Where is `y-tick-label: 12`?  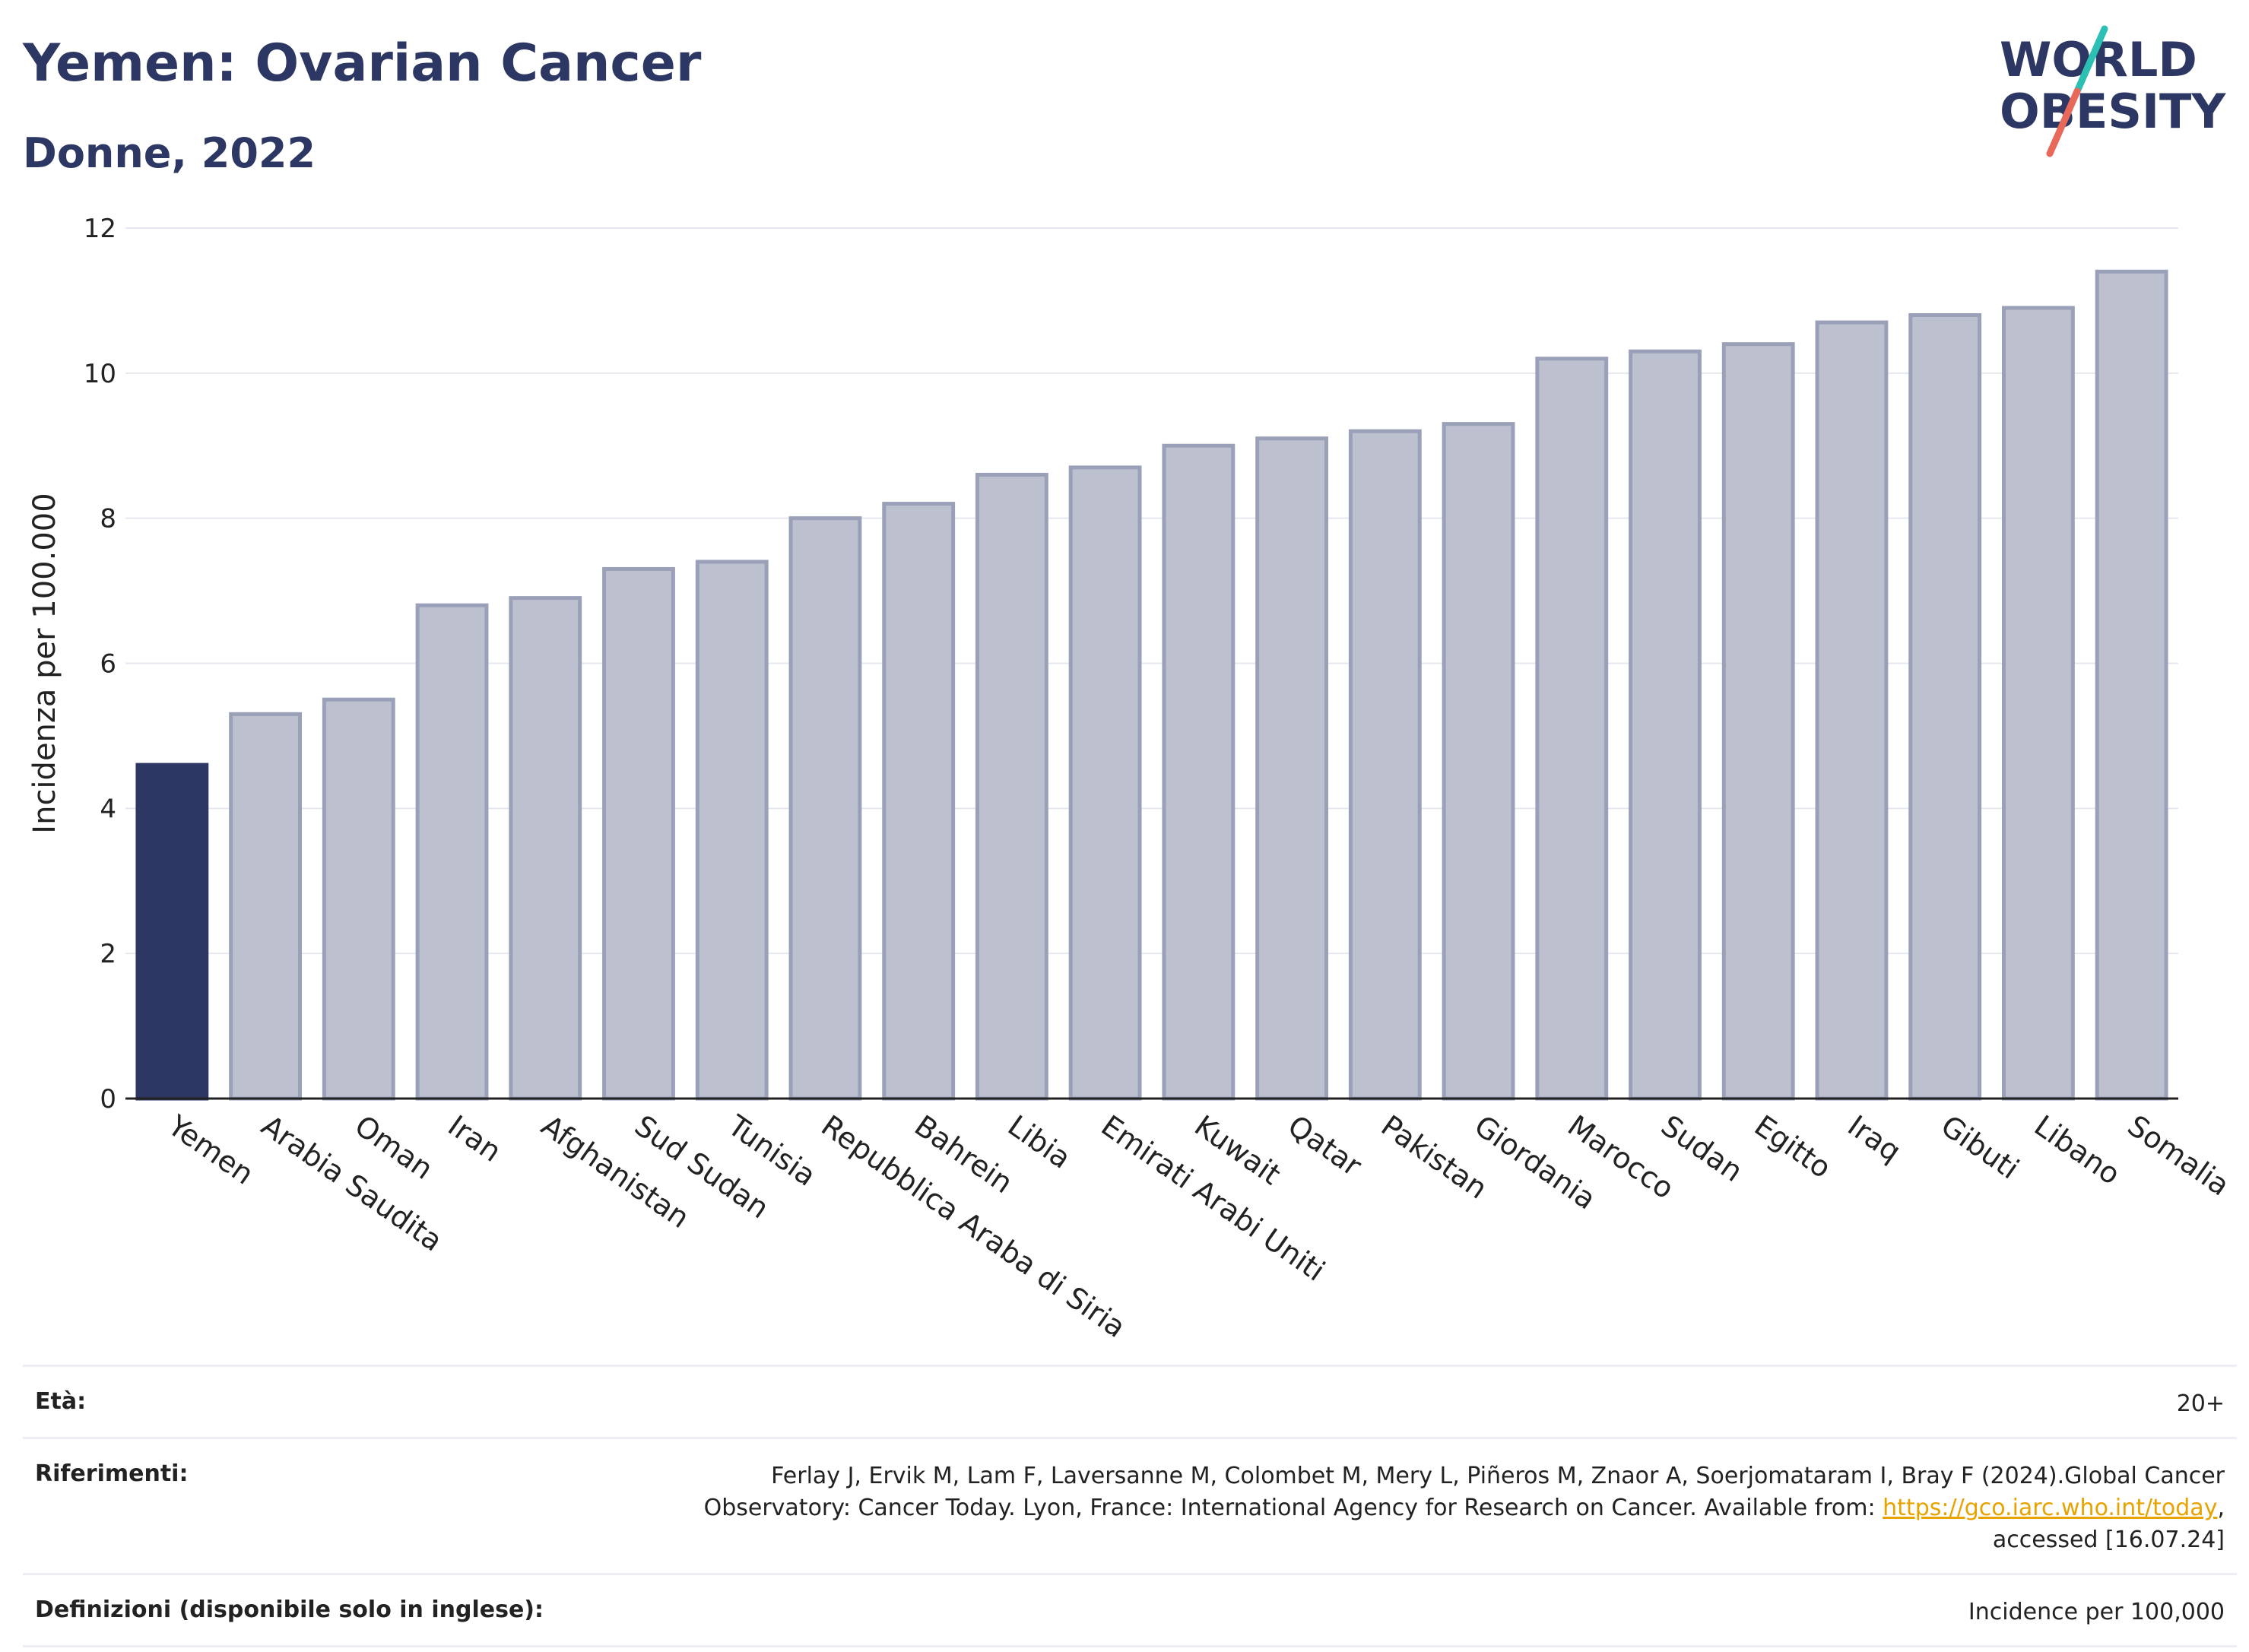 y-tick-label: 12 is located at coordinates (100, 229).